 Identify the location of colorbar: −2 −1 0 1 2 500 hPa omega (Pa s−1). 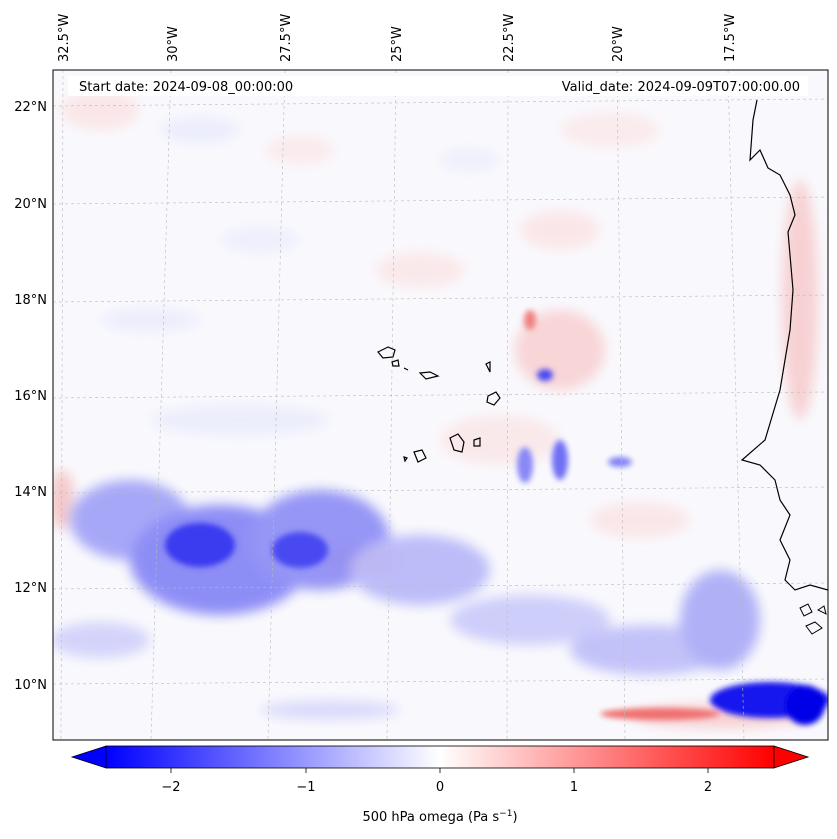
(440, 785).